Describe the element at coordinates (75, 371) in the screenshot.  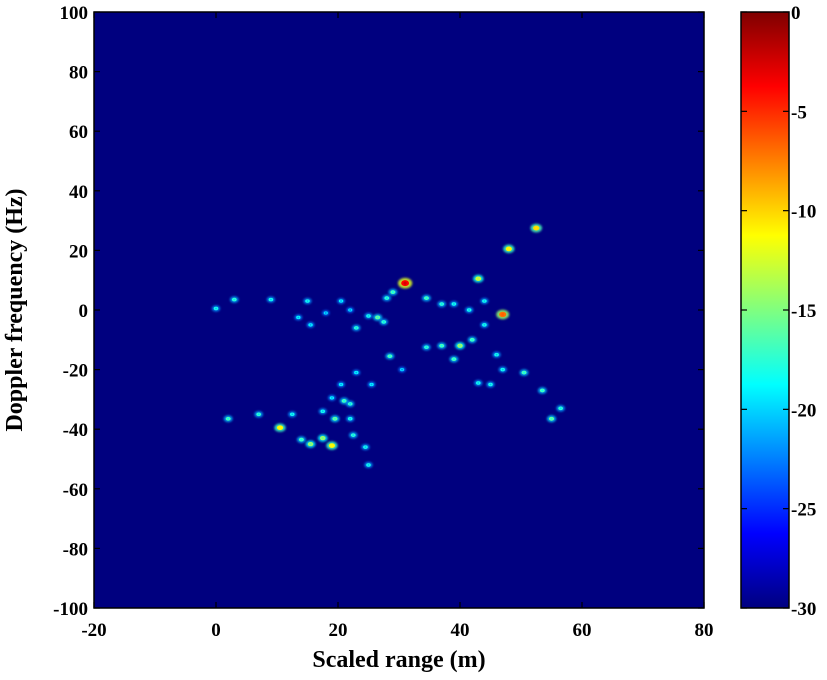
I see `y-tick-label: -20` at that location.